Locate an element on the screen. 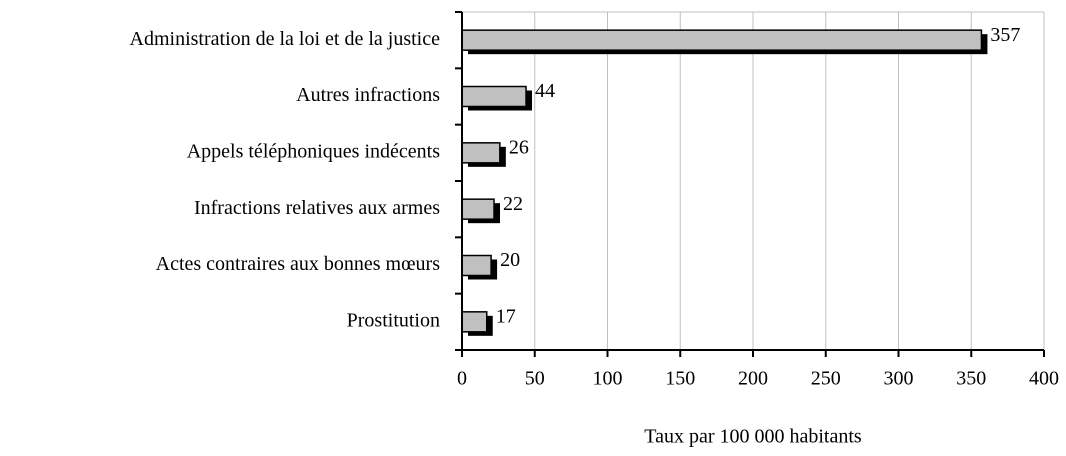 The height and width of the screenshot is (456, 1066). x-tick-label: 150 is located at coordinates (680, 379).